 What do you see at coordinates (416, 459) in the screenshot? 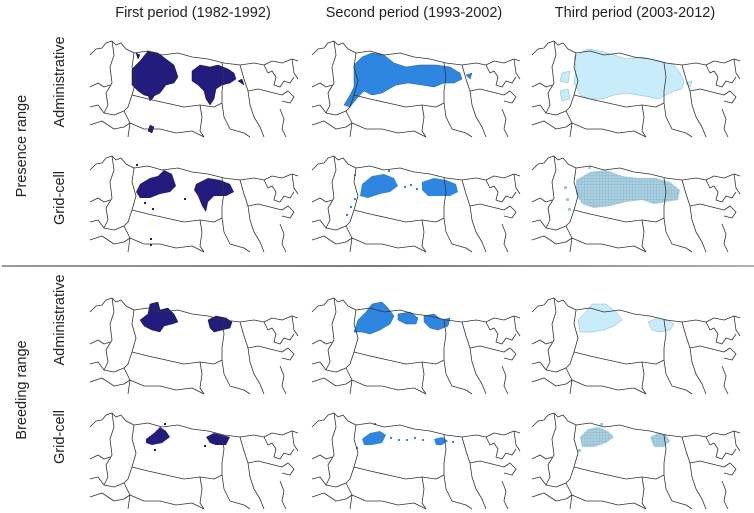
I see `map-breeding-grid-cell-second` at bounding box center [416, 459].